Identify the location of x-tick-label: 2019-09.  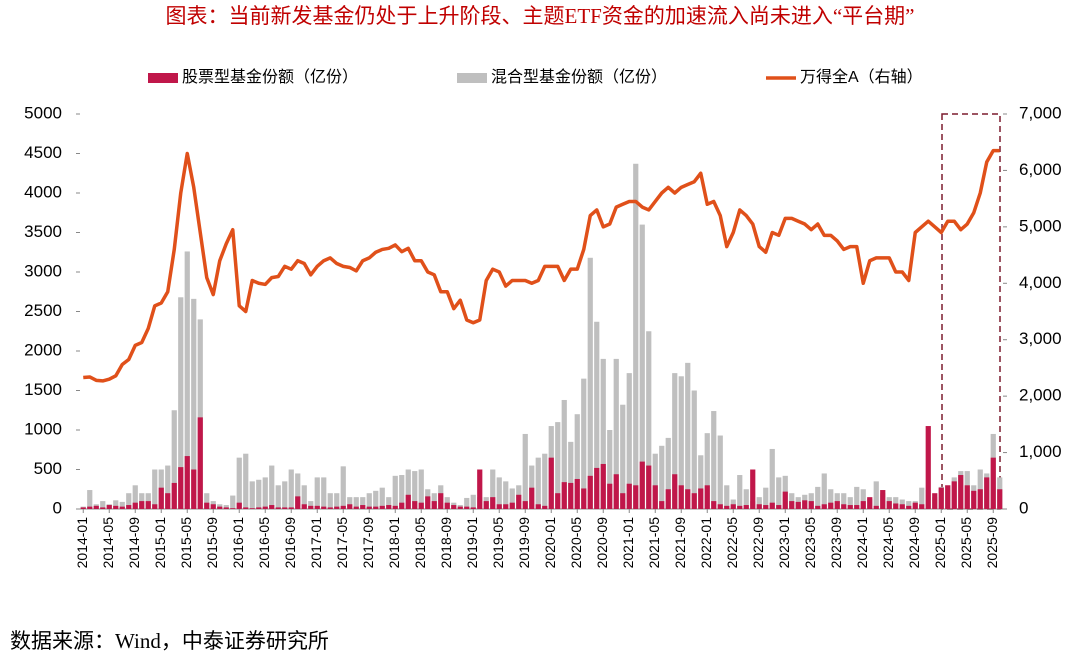
(524, 543).